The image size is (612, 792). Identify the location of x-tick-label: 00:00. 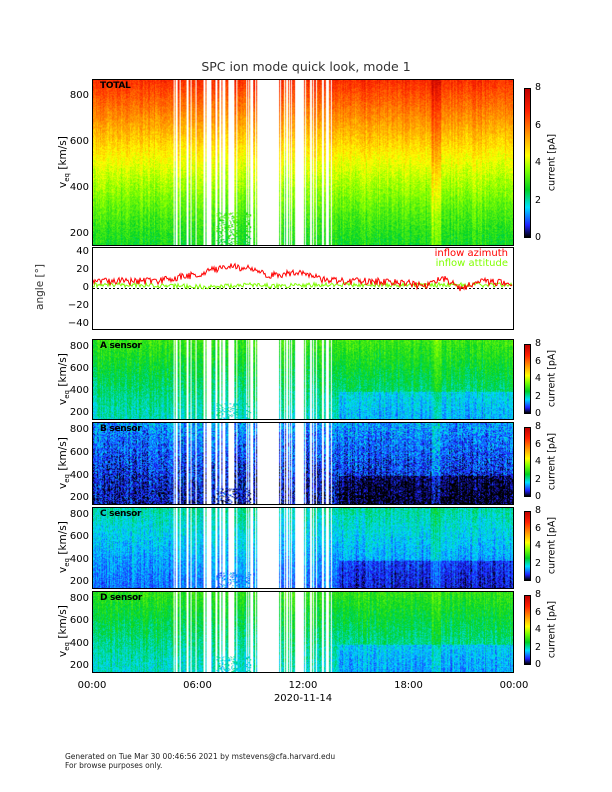
(92, 685).